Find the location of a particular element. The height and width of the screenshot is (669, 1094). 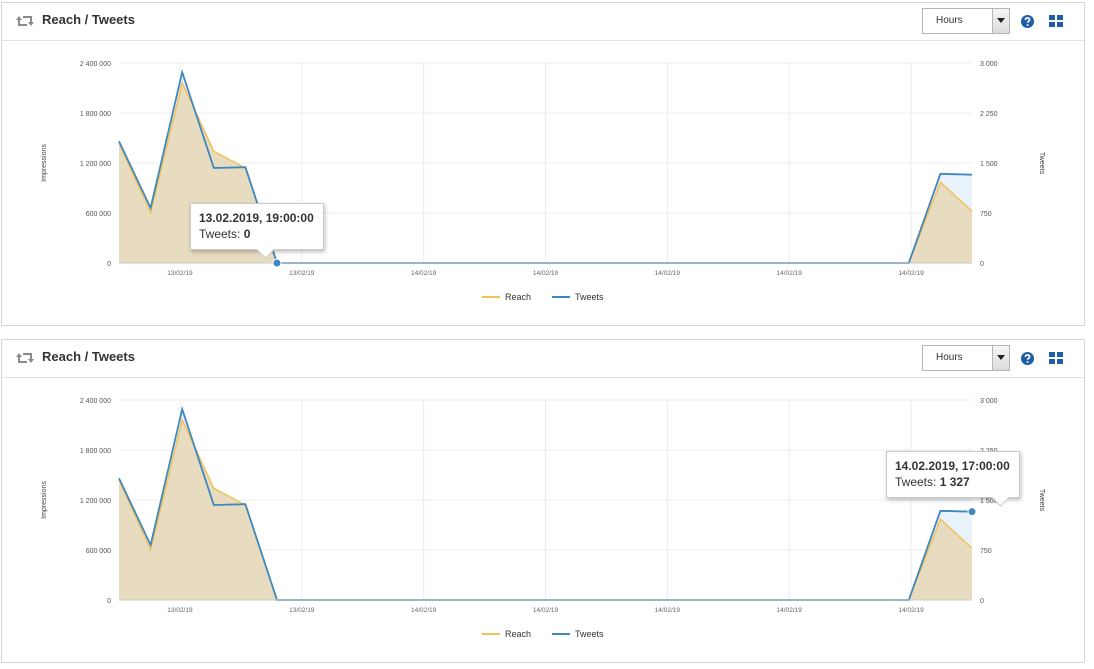

tooltip-title: 14.02.2019, 17:00:00 is located at coordinates (952, 466).